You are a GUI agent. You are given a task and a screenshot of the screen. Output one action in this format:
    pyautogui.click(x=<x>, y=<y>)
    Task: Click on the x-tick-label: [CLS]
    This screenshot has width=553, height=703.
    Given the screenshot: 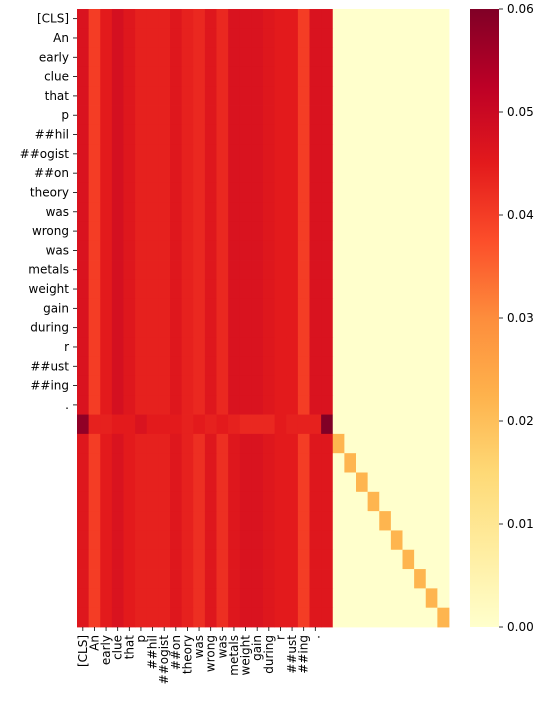 What is the action you would take?
    pyautogui.click(x=83, y=651)
    